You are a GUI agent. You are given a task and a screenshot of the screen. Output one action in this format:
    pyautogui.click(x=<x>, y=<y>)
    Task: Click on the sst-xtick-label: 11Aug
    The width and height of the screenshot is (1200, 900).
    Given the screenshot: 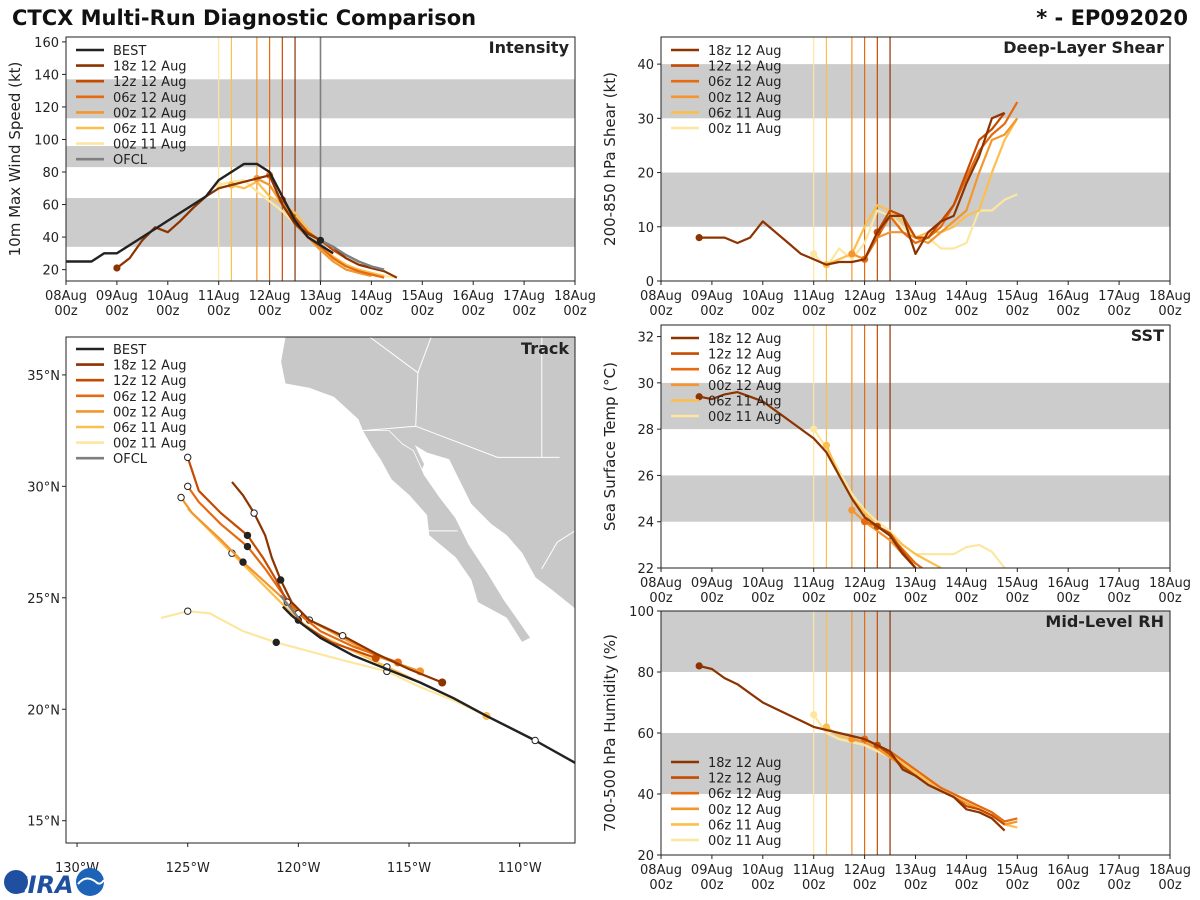 What is the action you would take?
    pyautogui.click(x=814, y=583)
    